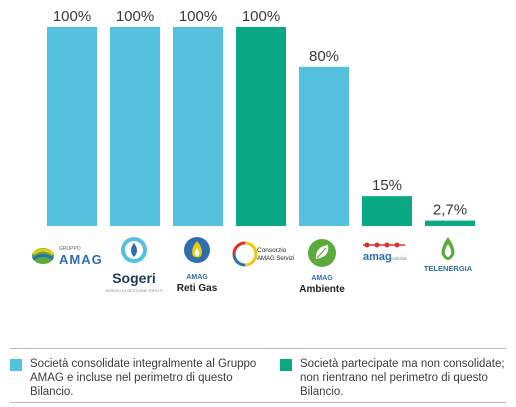 The height and width of the screenshot is (407, 516). I want to click on legend-swatch-consolidated, so click(16, 365).